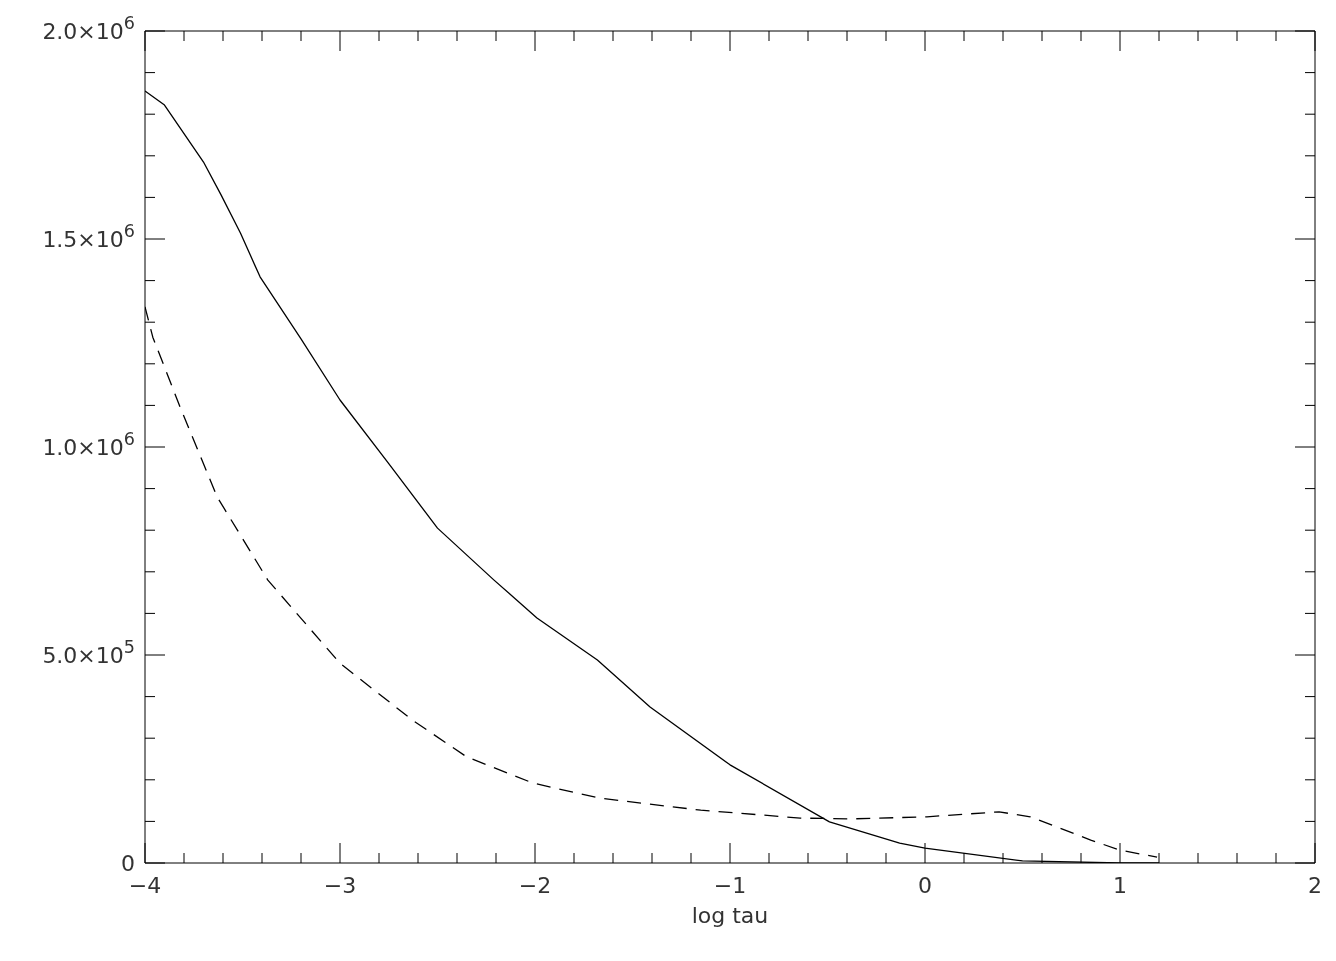  I want to click on x-axis-title: log tau, so click(730, 915).